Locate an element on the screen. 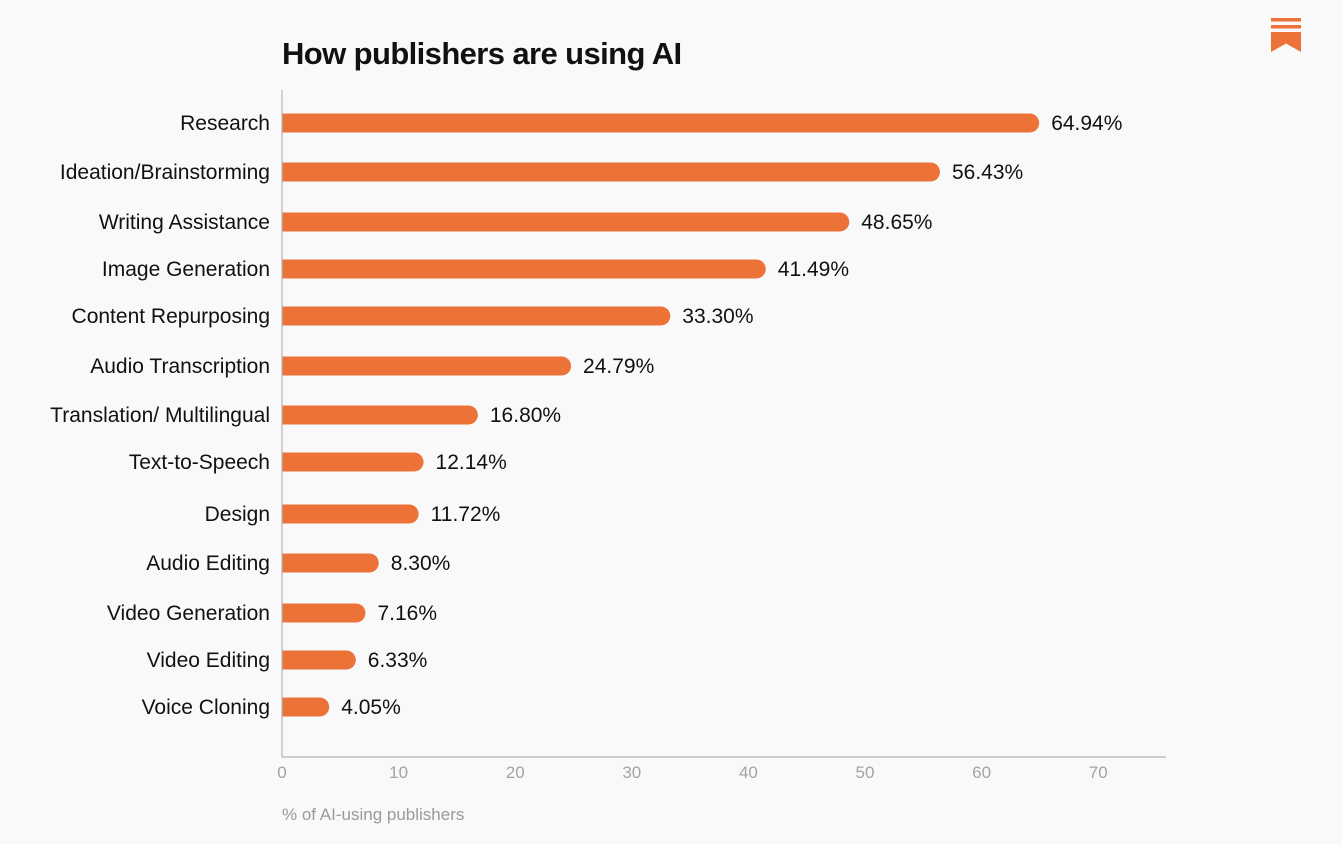 The width and height of the screenshot is (1342, 844). value-label: 7.16% is located at coordinates (407, 613).